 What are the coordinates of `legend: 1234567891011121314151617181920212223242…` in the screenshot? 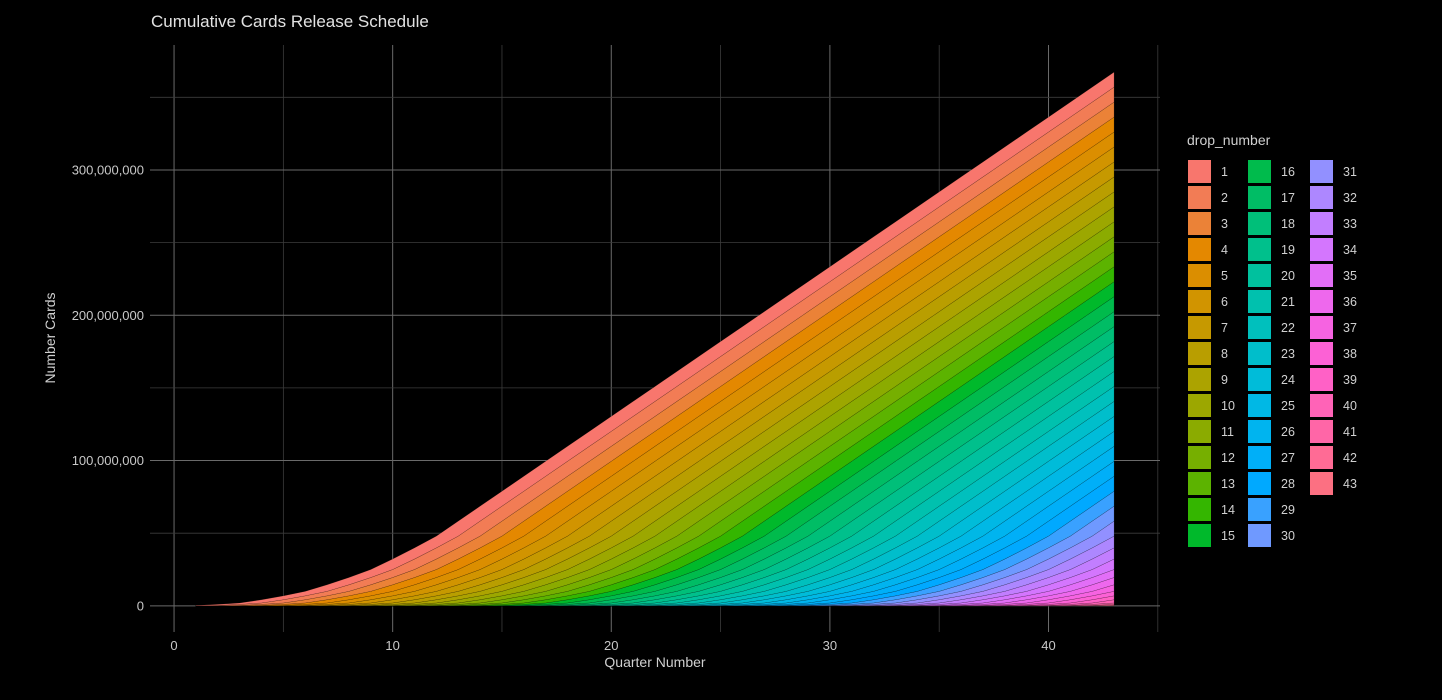 It's located at (1272, 353).